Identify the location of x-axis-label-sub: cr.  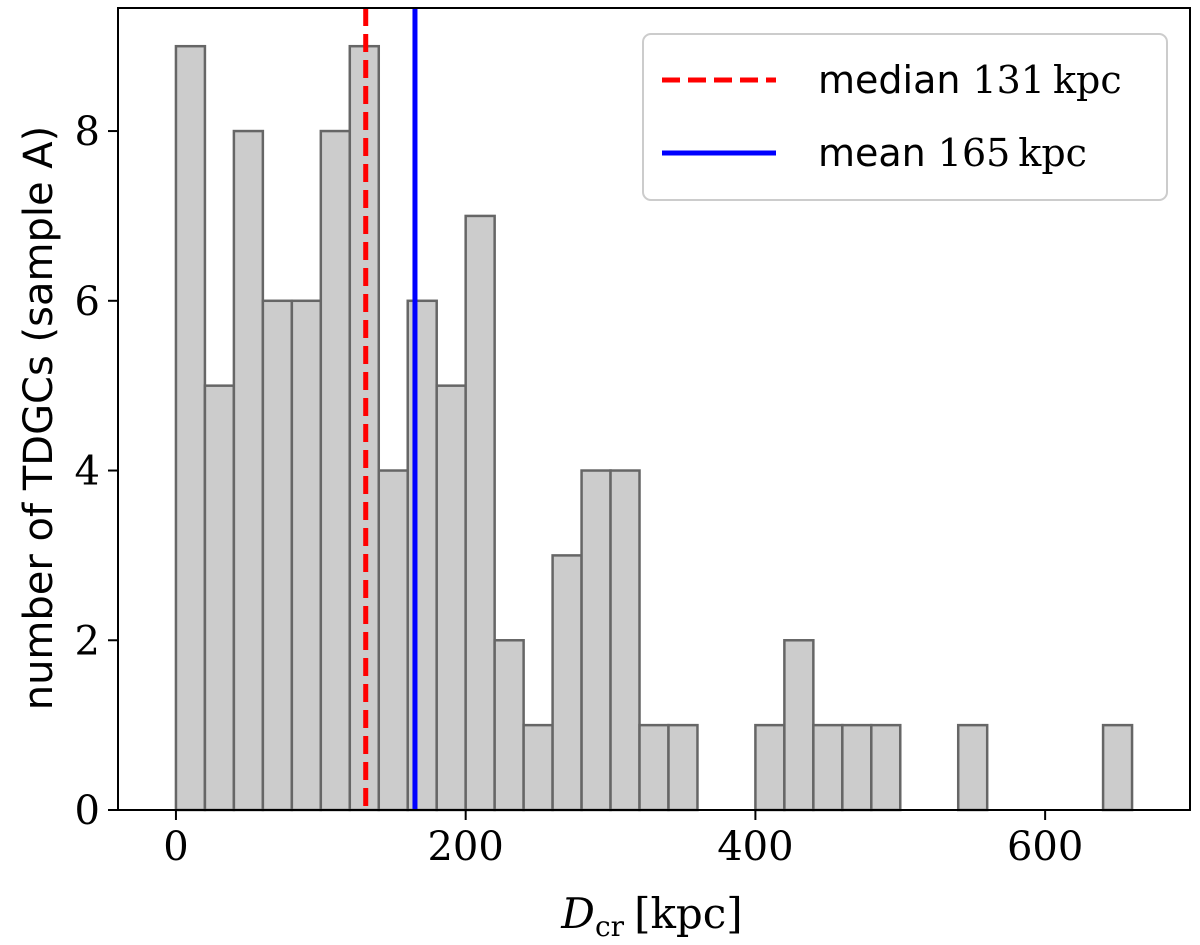
(610, 926).